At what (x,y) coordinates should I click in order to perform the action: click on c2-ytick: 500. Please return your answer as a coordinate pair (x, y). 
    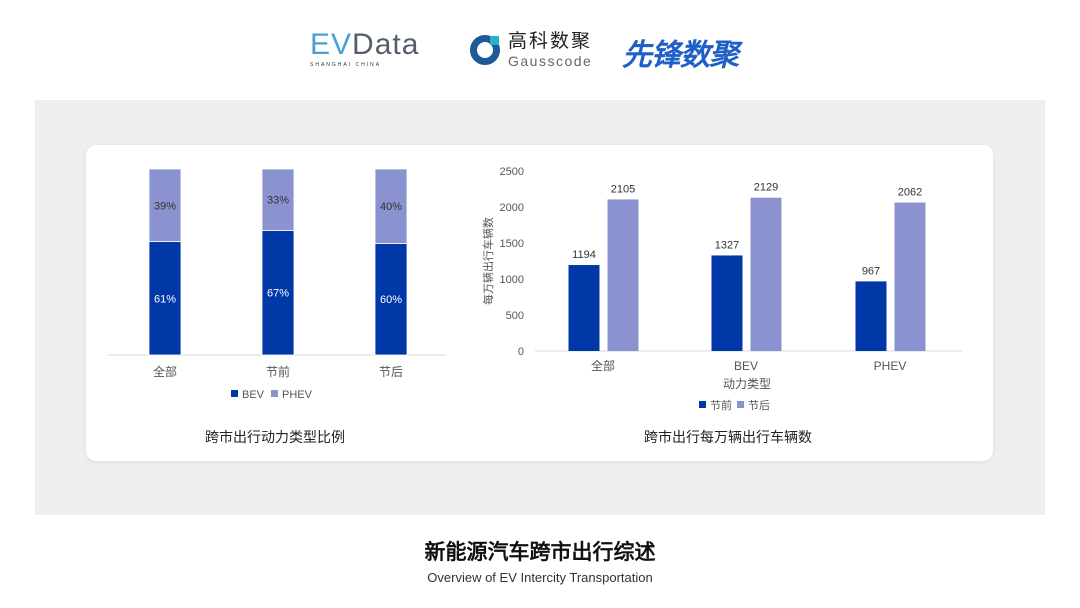
    Looking at the image, I should click on (515, 316).